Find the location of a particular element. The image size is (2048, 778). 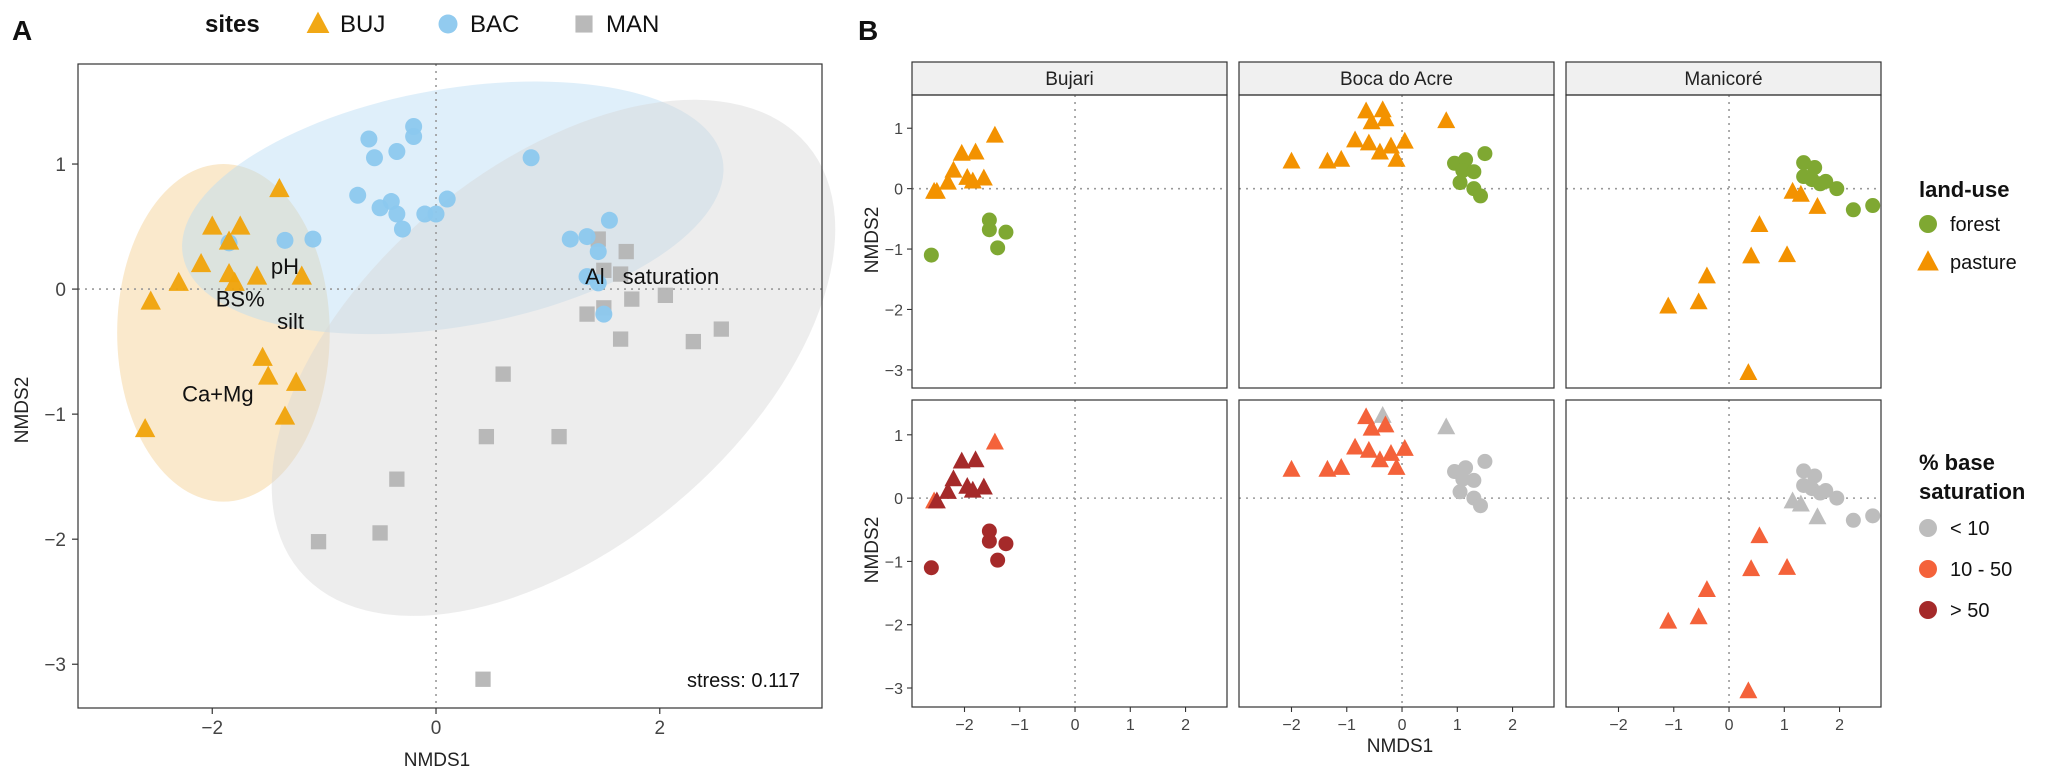

legend-label-pasture: pasture is located at coordinates (1983, 263).